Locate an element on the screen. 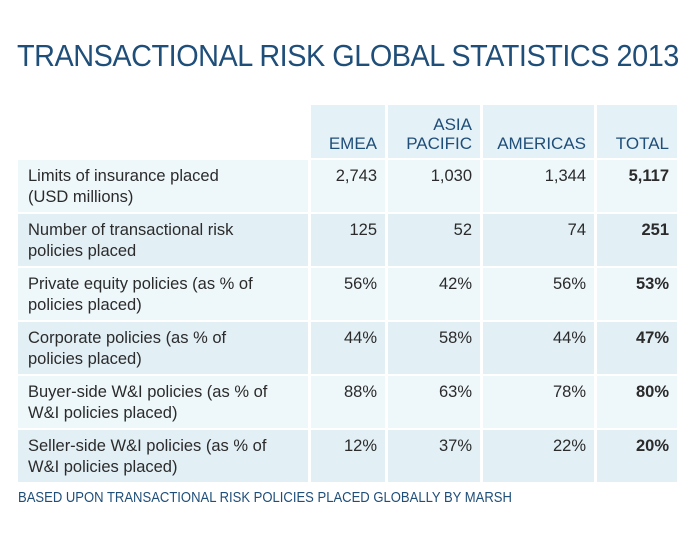  row-label-line1: Buyer-side W&I policies (as % of is located at coordinates (148, 392).